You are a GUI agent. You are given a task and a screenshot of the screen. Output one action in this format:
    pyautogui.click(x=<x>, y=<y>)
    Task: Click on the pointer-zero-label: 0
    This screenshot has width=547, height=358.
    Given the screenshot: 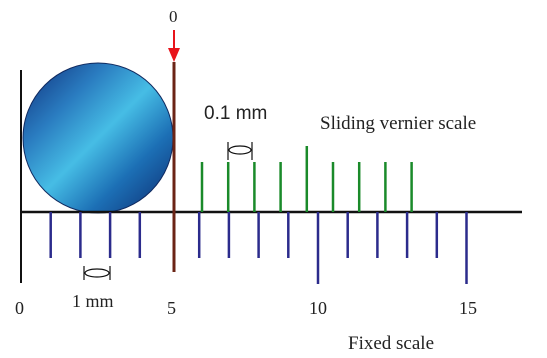 What is the action you would take?
    pyautogui.click(x=173, y=16)
    